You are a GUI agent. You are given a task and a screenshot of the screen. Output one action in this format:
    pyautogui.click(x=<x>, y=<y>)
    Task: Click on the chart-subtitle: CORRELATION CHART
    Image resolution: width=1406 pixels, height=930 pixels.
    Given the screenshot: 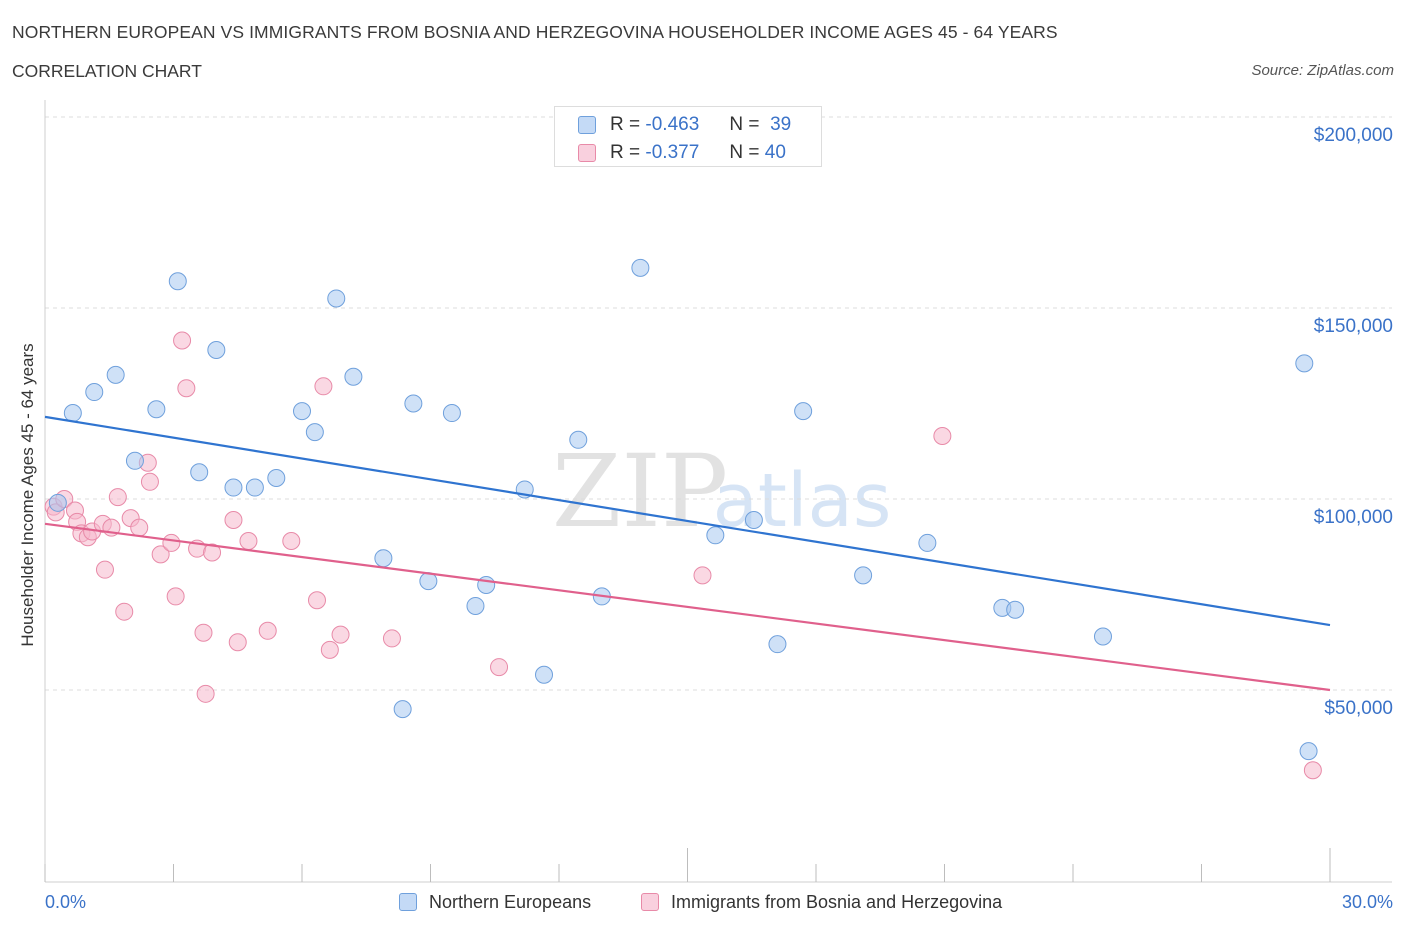 What is the action you would take?
    pyautogui.click(x=107, y=71)
    